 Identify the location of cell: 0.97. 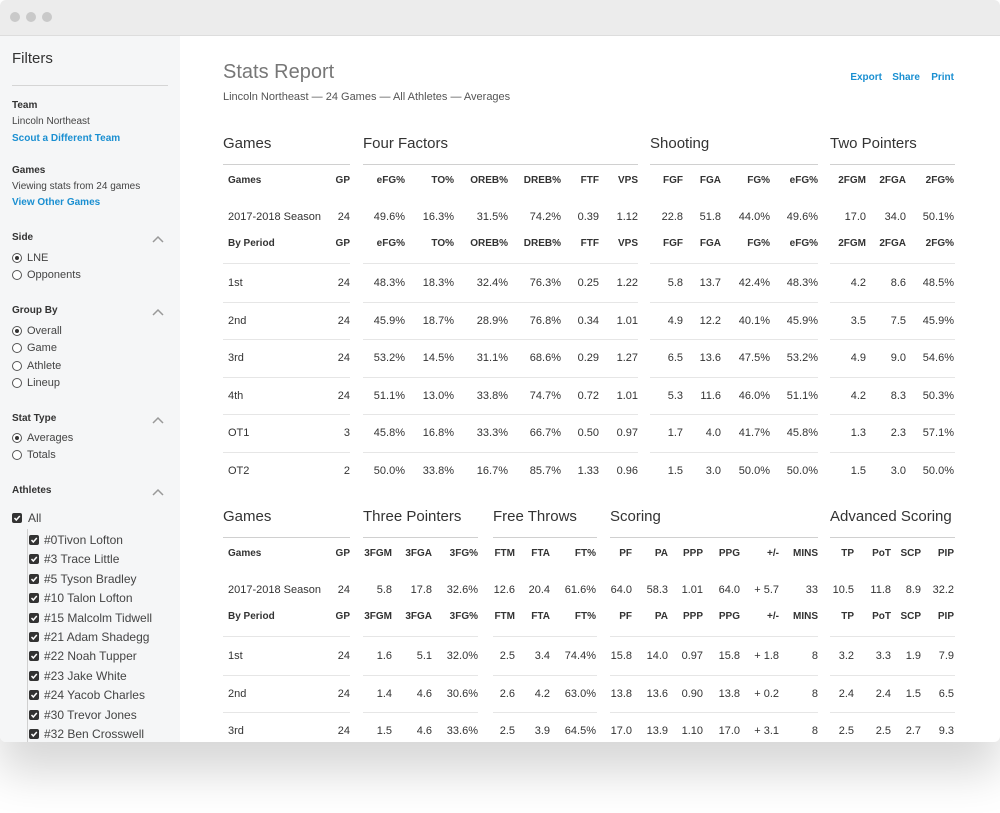
(692, 656).